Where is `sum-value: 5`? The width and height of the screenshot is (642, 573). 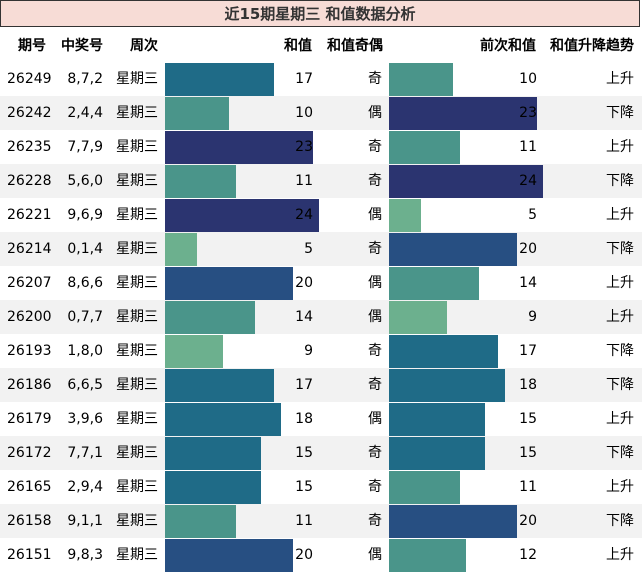 sum-value: 5 is located at coordinates (308, 249).